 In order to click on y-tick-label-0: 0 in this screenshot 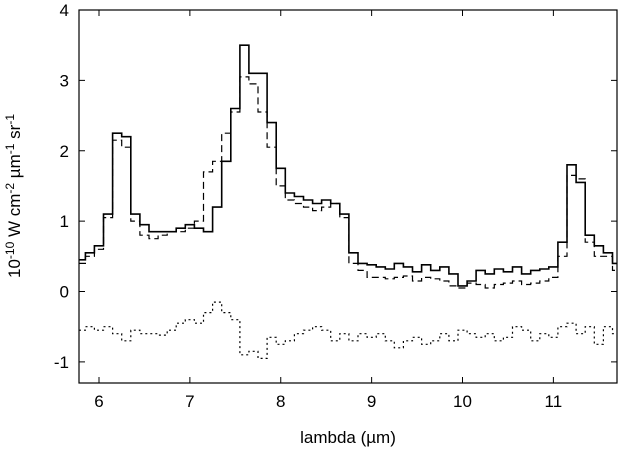, I will do `click(64, 292)`.